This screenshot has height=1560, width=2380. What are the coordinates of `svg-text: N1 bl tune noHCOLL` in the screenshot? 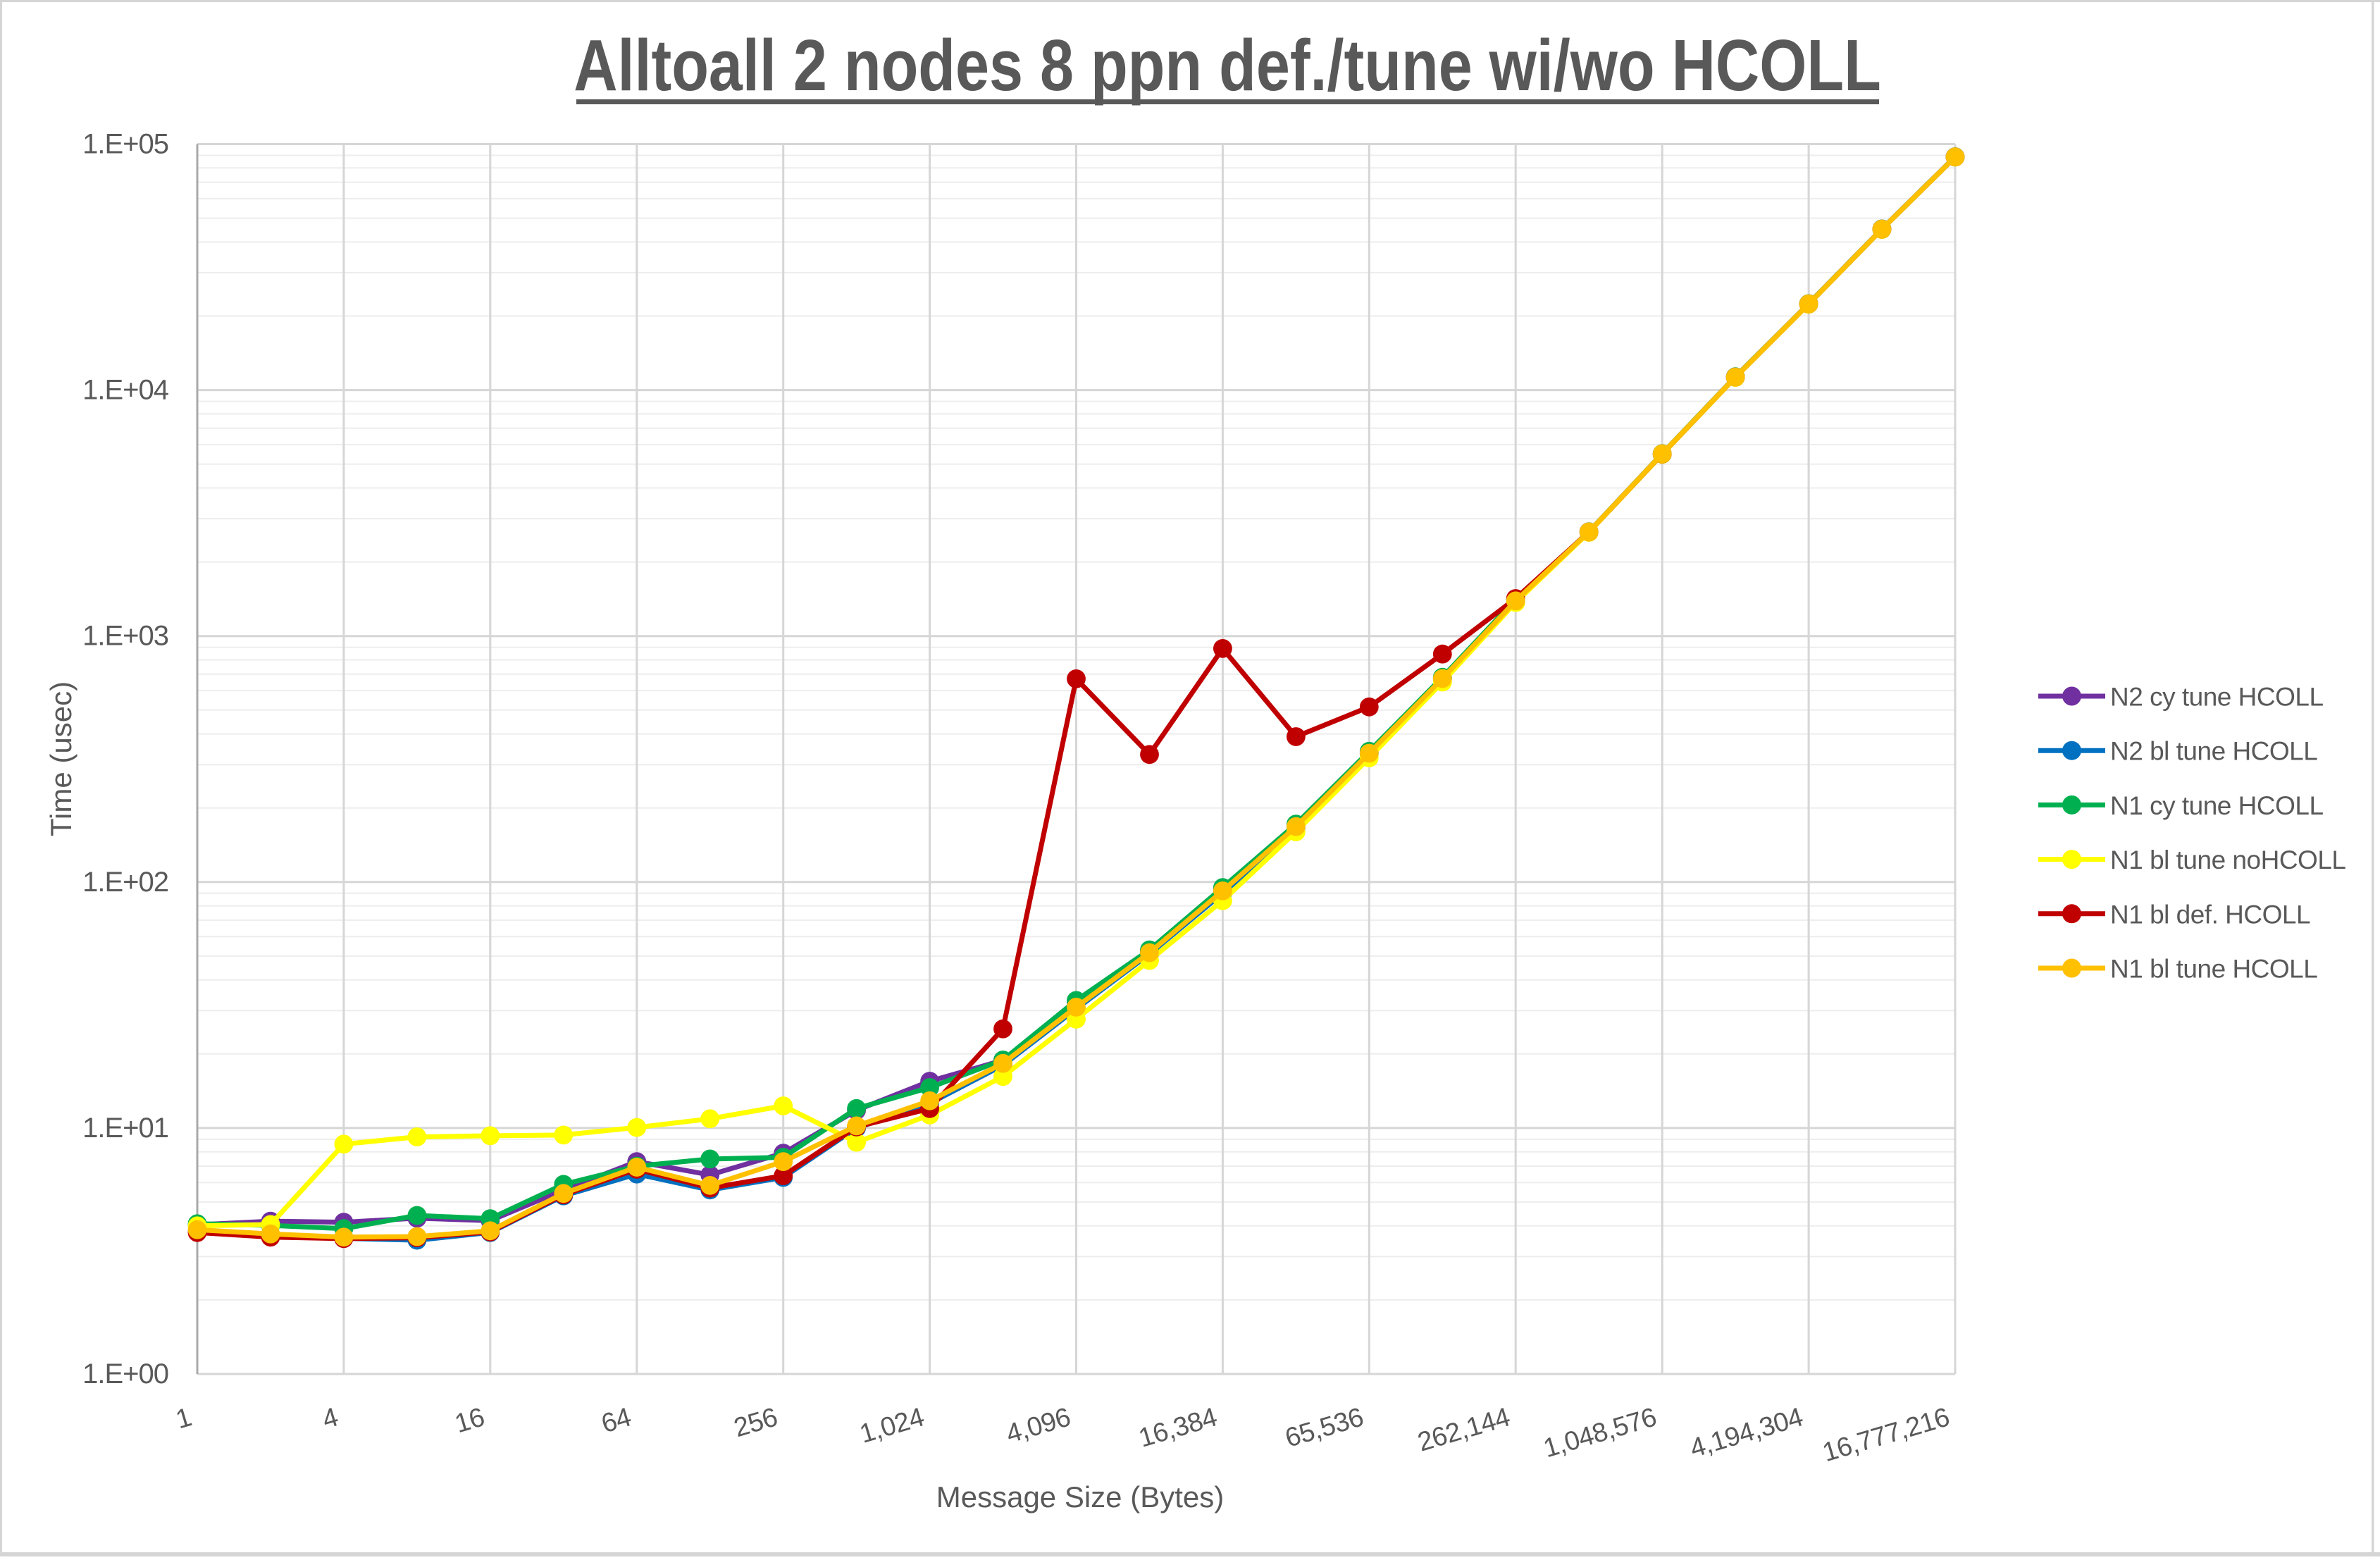 It's located at (2227, 860).